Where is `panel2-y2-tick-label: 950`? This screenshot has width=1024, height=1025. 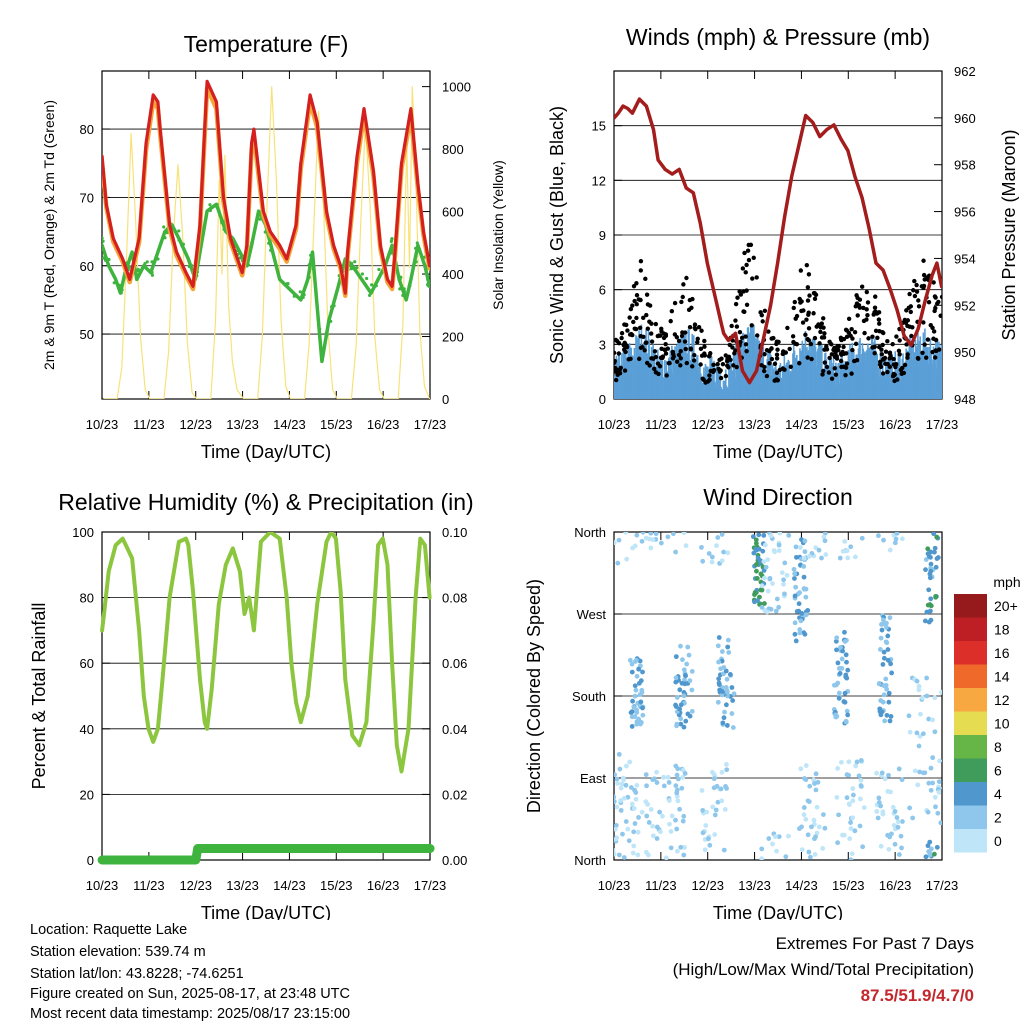 panel2-y2-tick-label: 950 is located at coordinates (965, 352).